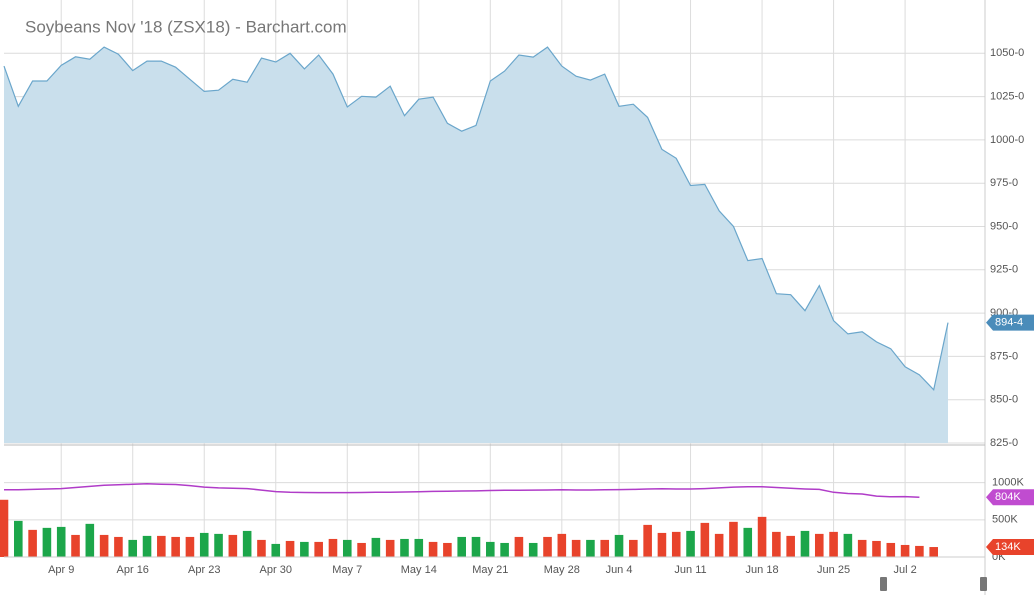 The height and width of the screenshot is (595, 1034). Describe the element at coordinates (61, 570) in the screenshot. I see `x-tick-label: Apr 9` at that location.